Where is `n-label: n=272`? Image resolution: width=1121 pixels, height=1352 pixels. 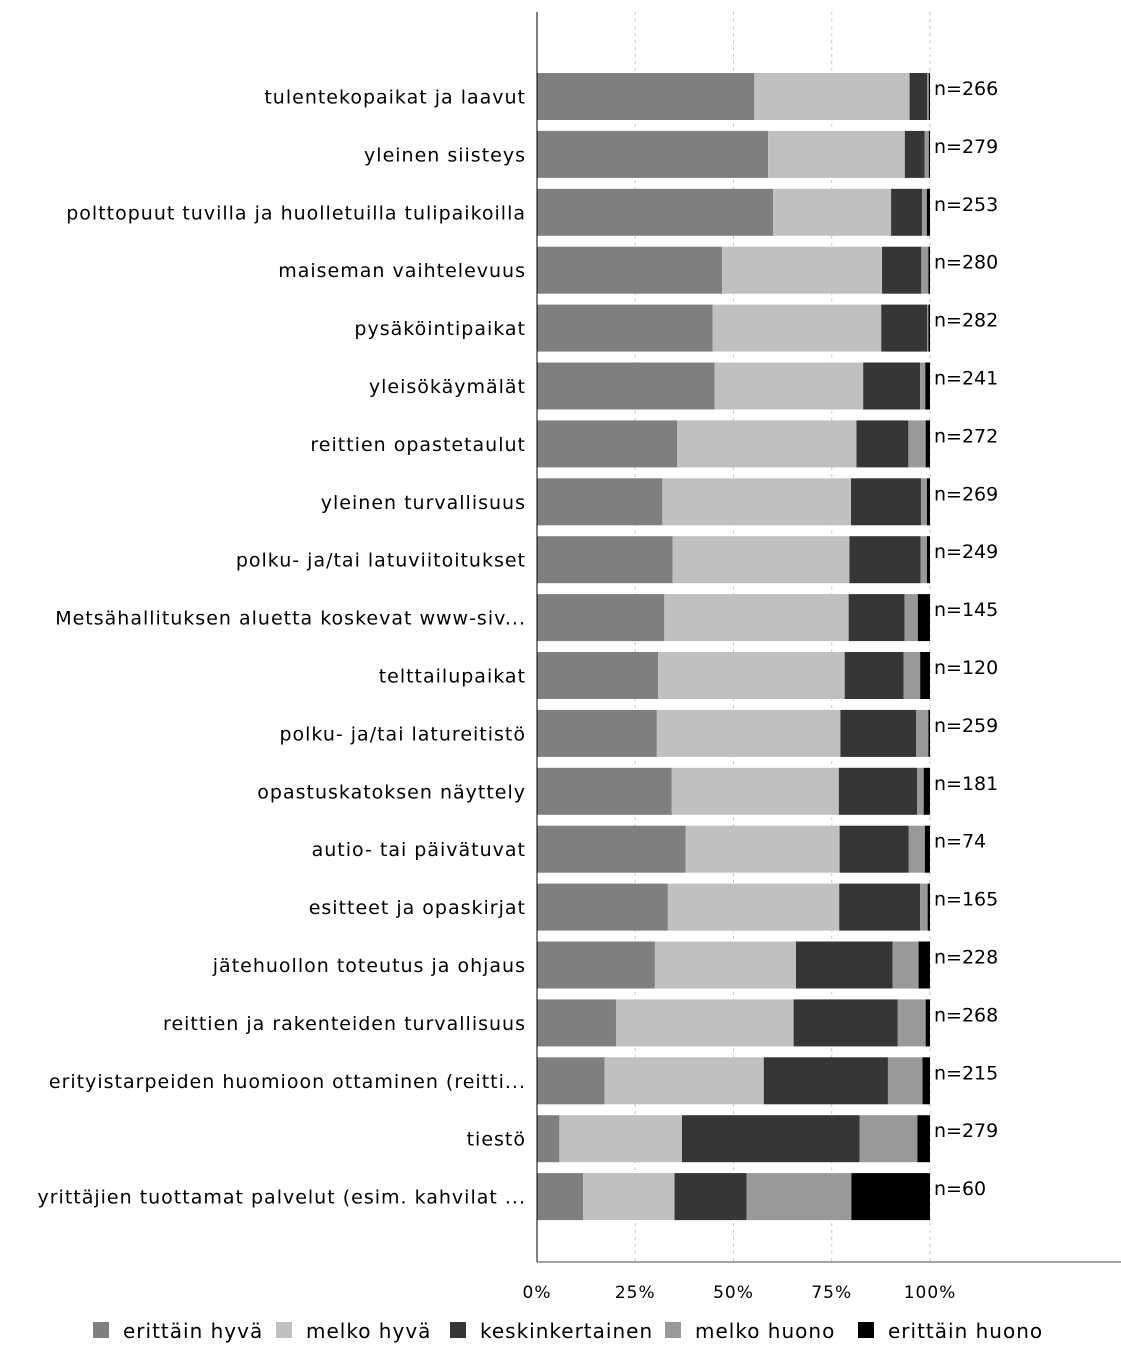 n-label: n=272 is located at coordinates (966, 436).